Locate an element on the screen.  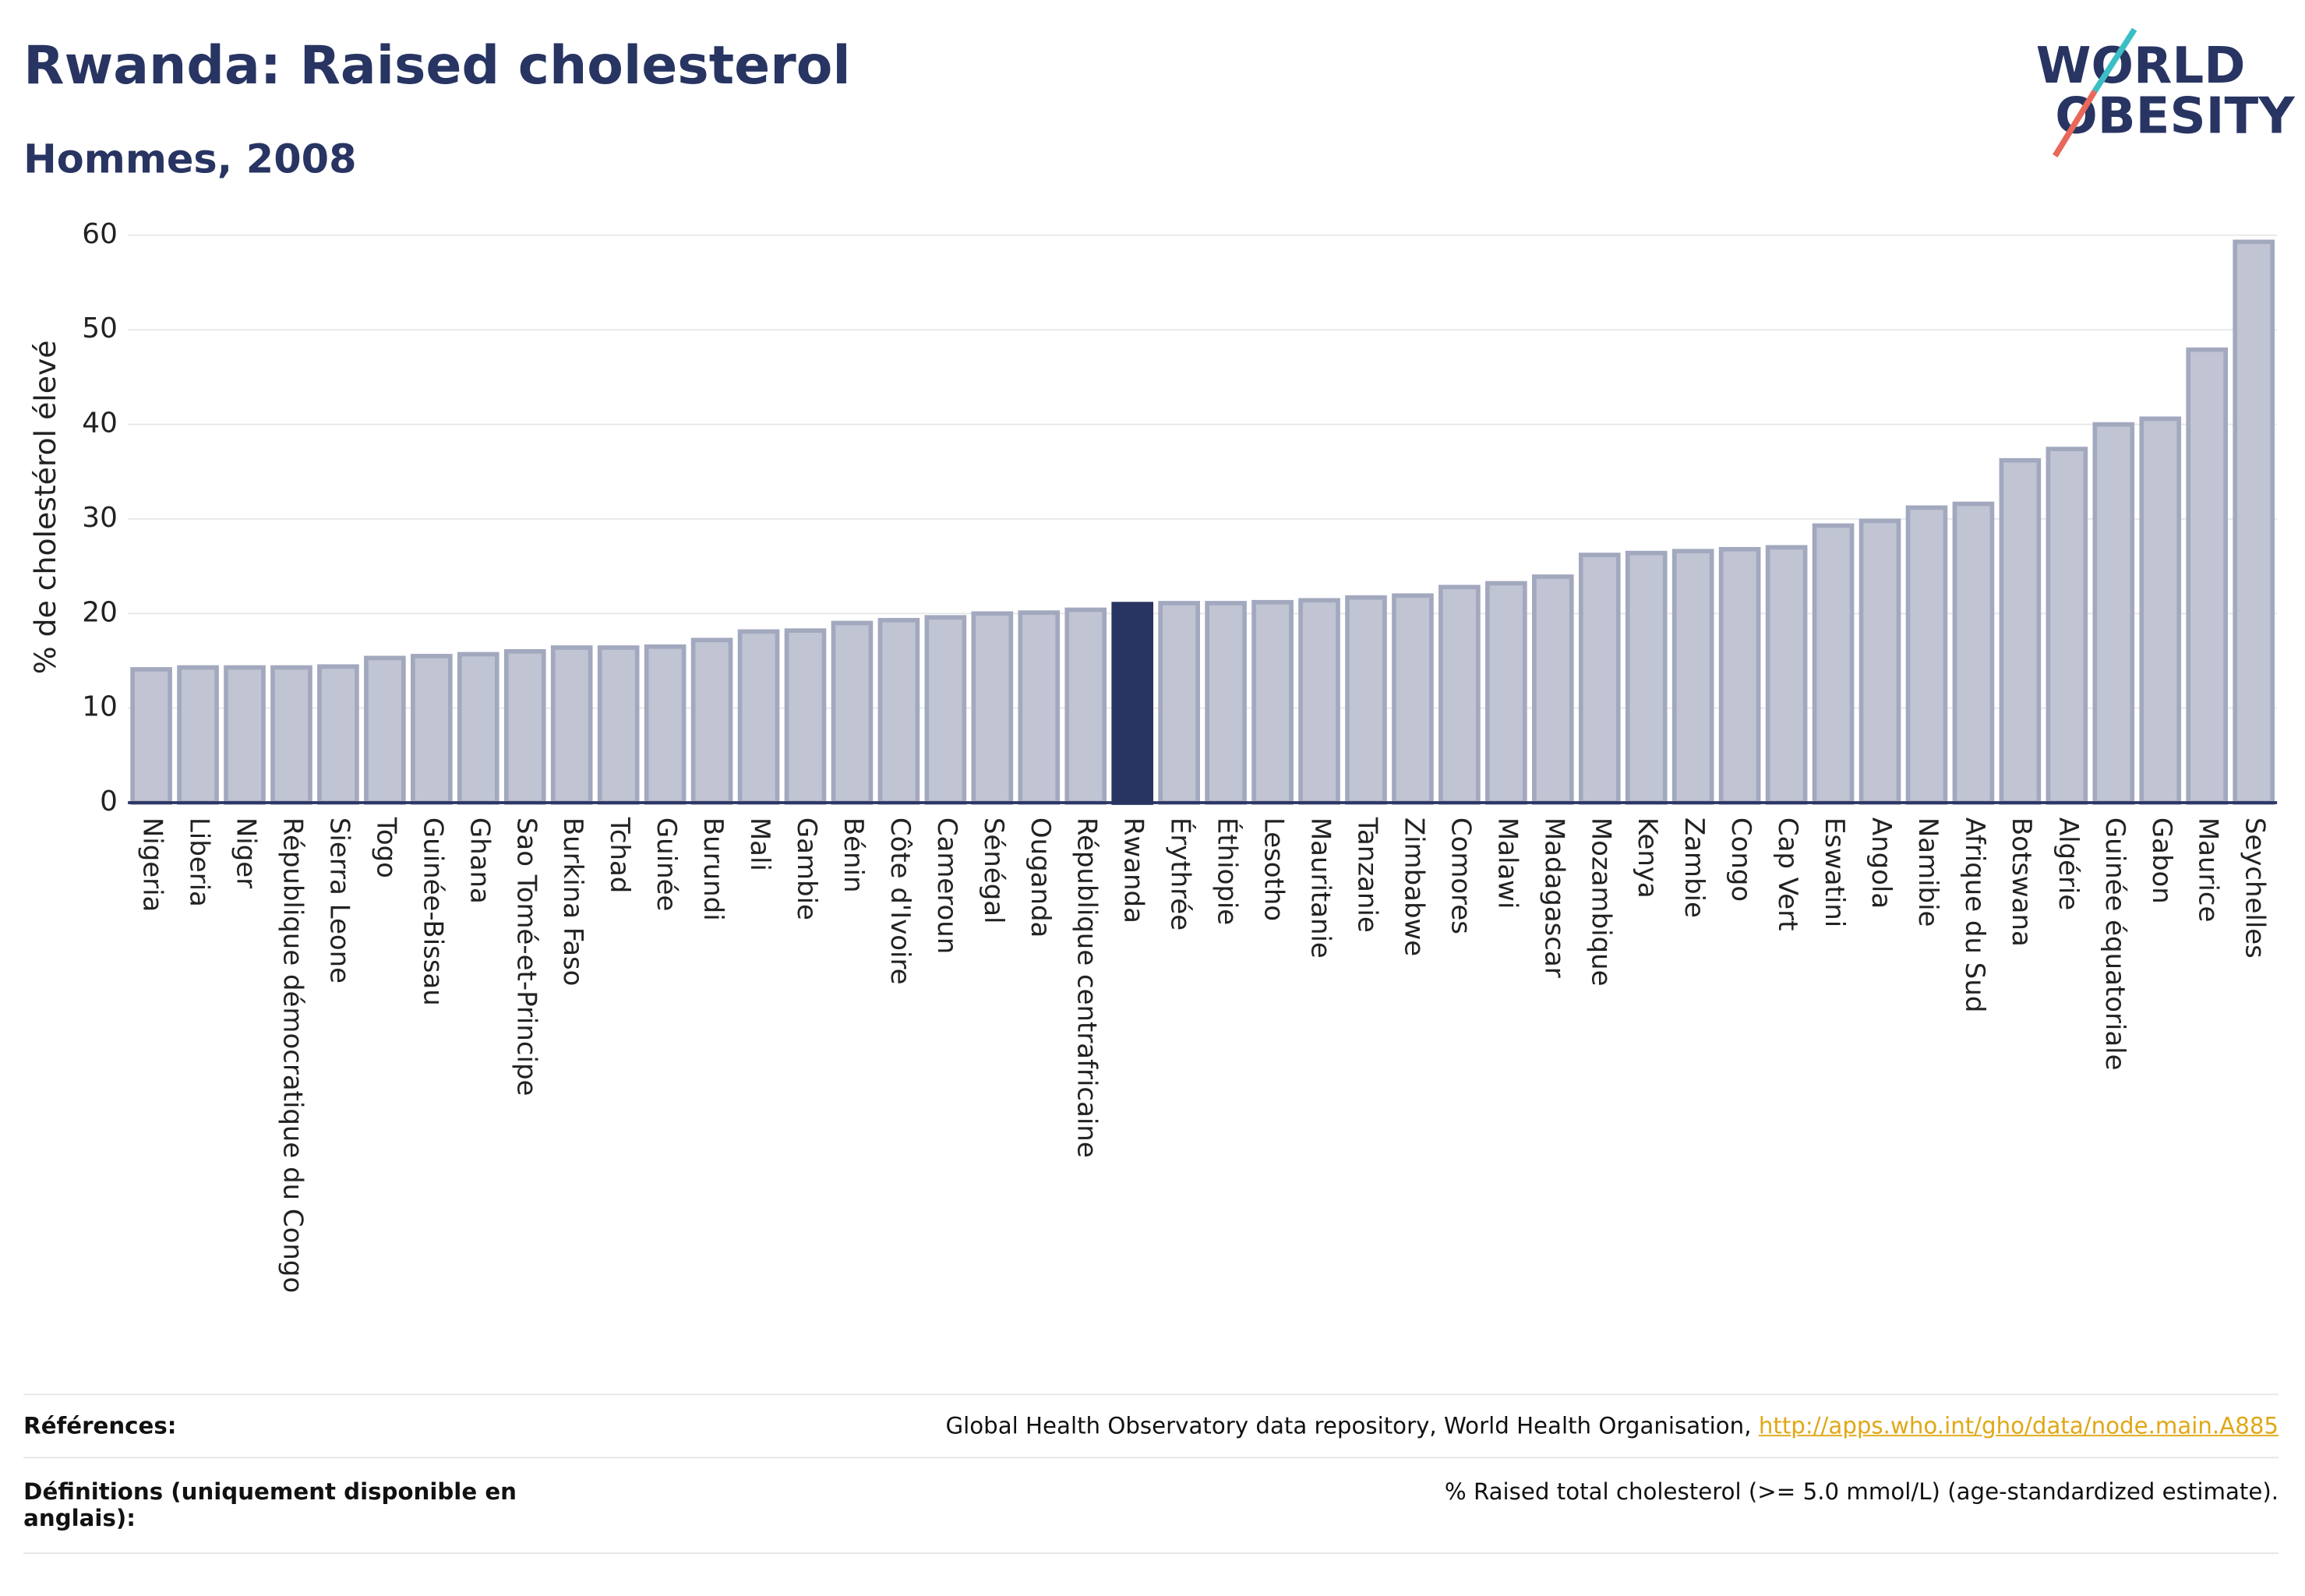
x-tick-label: Nigeria is located at coordinates (152, 864).